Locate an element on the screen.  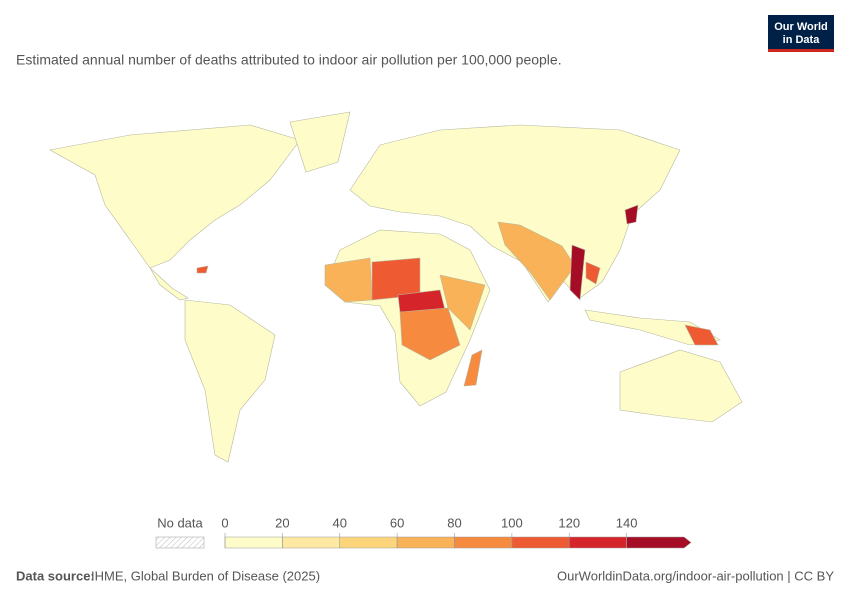
haiti is located at coordinates (202, 269).